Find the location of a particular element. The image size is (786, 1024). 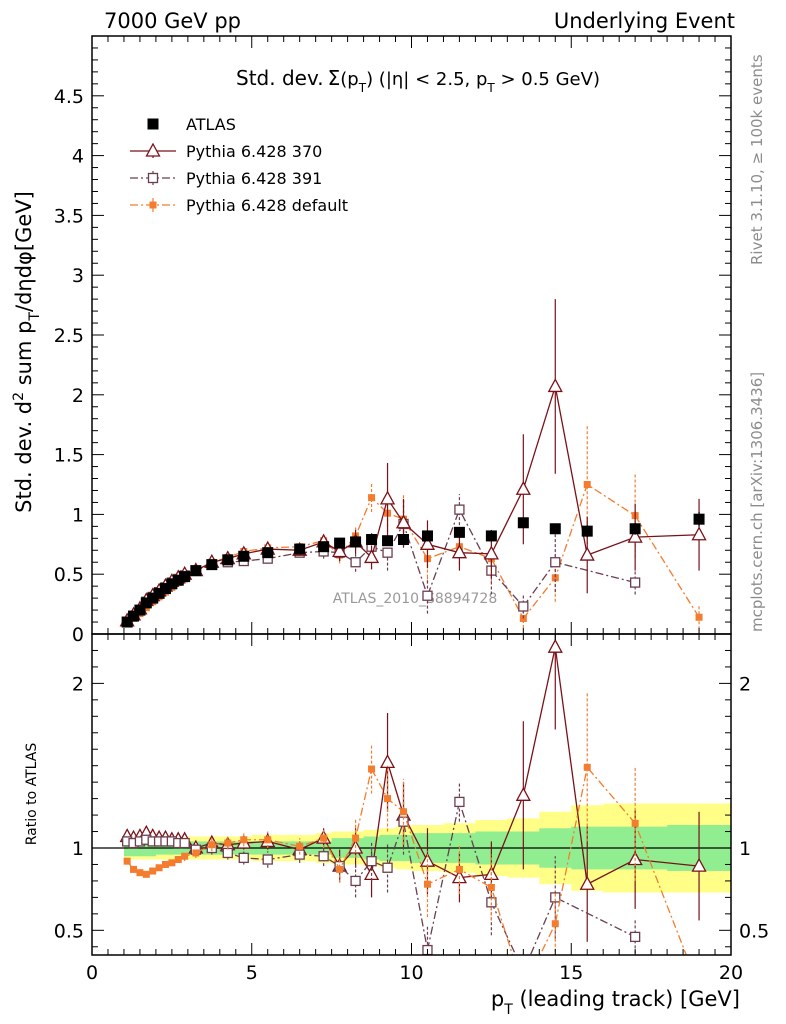

legend-entry: Pythia 6.428 391 is located at coordinates (226, 178).